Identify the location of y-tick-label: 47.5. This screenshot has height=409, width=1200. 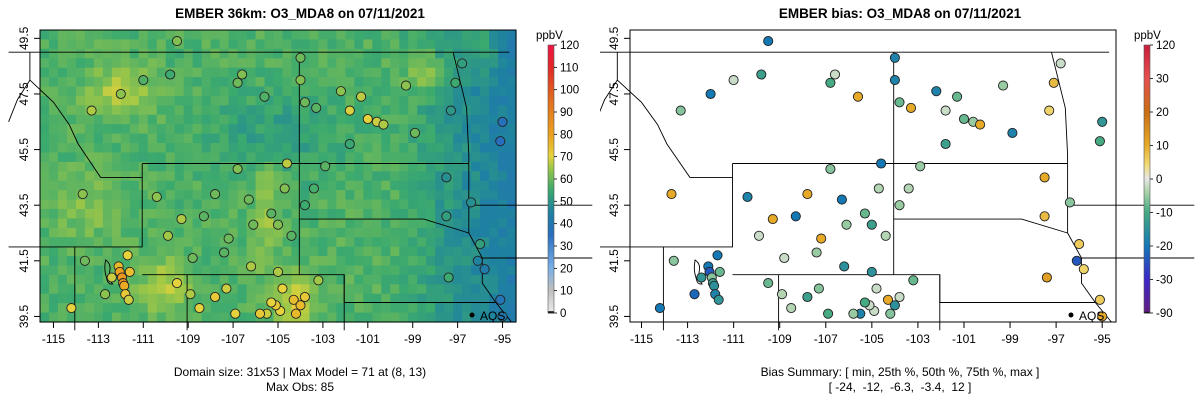
(24, 94).